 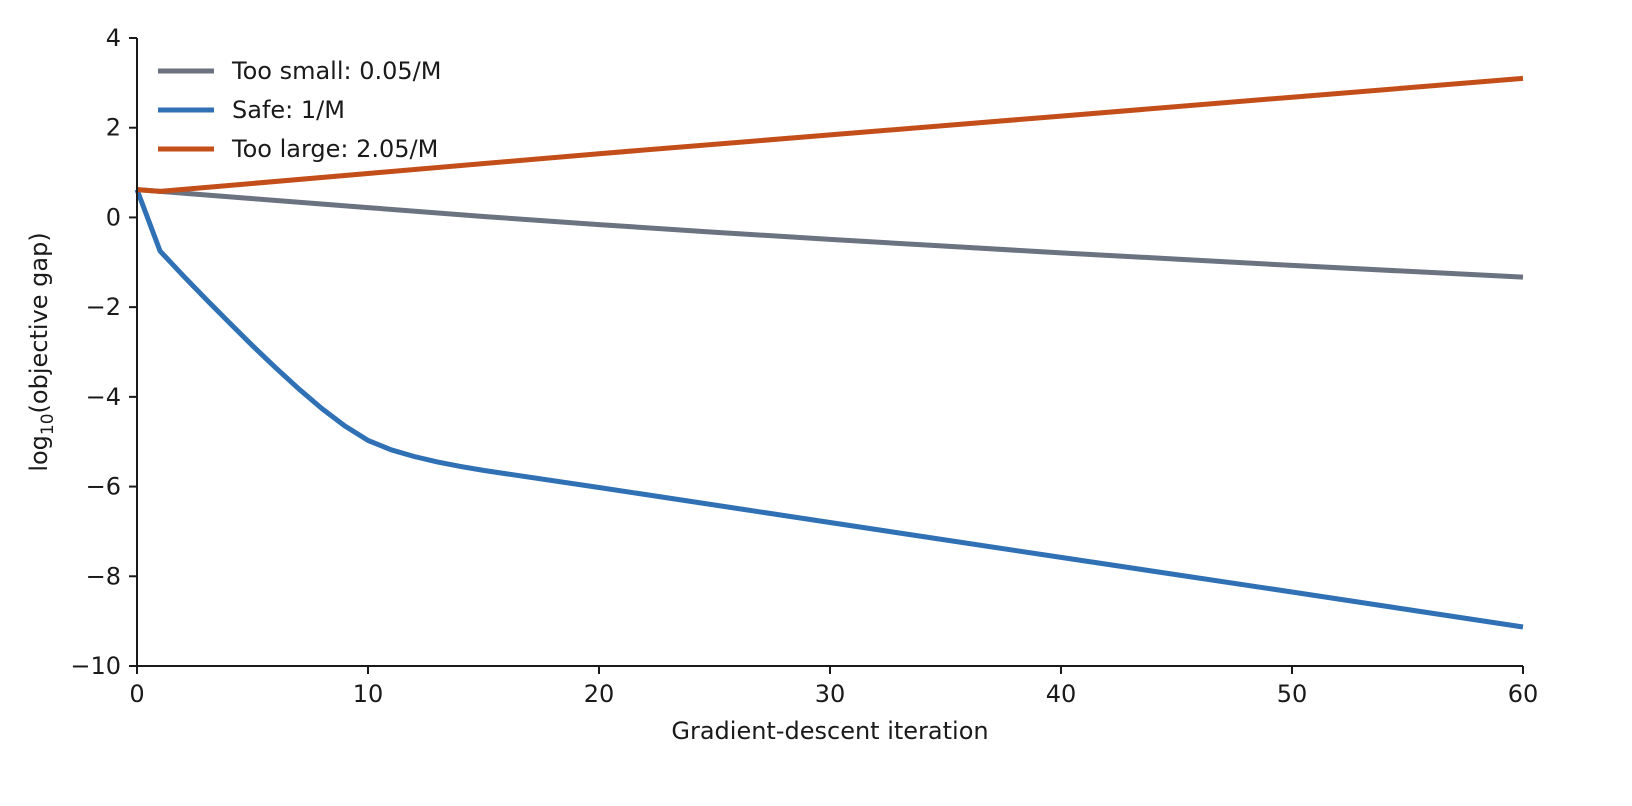 What do you see at coordinates (103, 352) in the screenshot?
I see `y-ticks: −10 −8 −6 −4 −2 0 2 4` at bounding box center [103, 352].